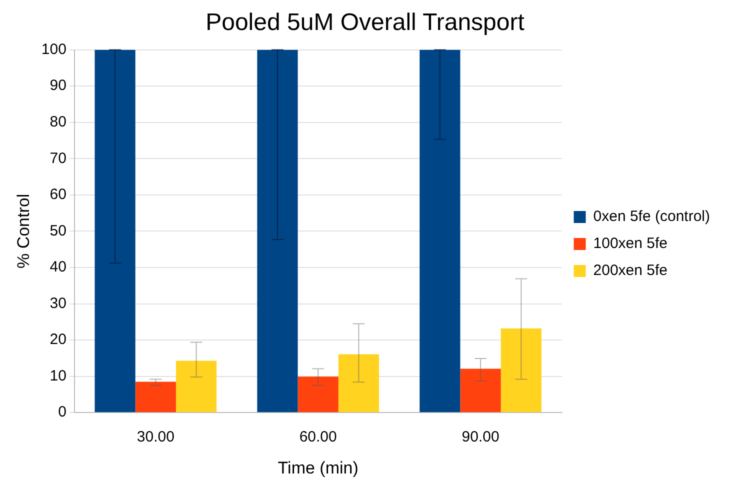 The width and height of the screenshot is (730, 488). Describe the element at coordinates (58, 122) in the screenshot. I see `y-tick-label: 80` at that location.